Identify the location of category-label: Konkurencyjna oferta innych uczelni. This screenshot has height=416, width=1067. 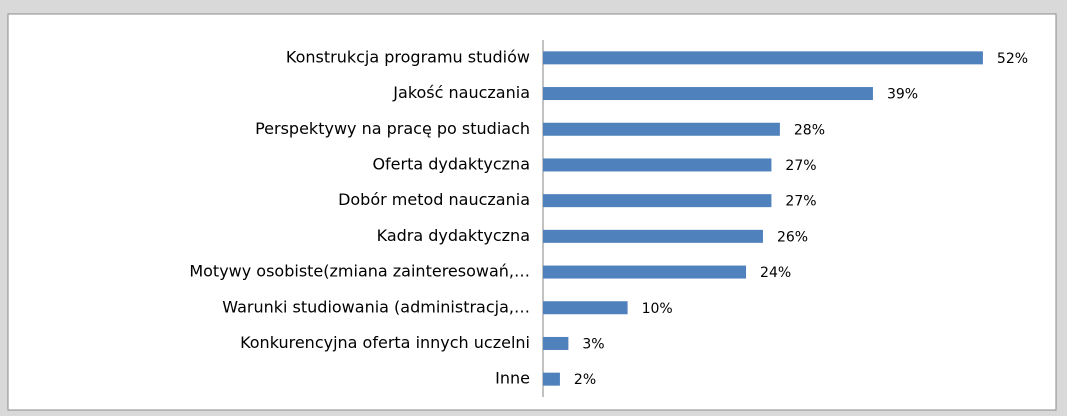
(385, 342).